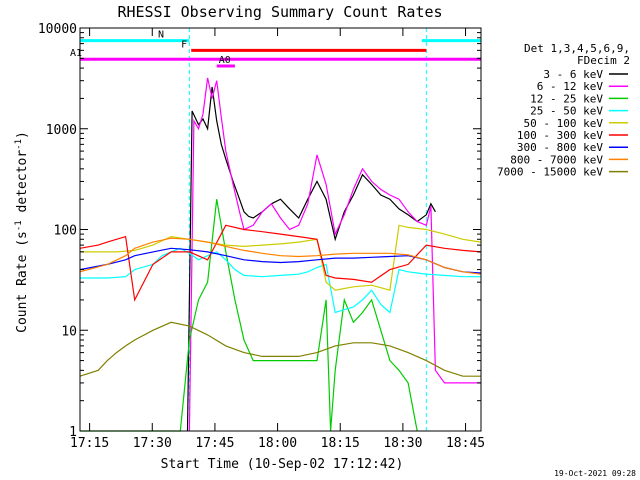  I want to click on legend-label: 7000 - 15000 keV, so click(550, 172).